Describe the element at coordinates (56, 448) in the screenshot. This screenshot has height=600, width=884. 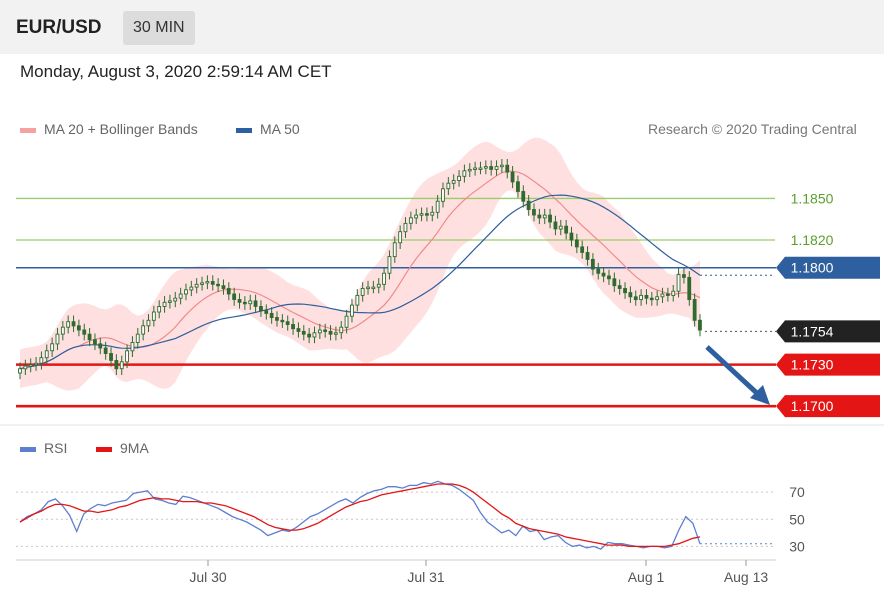
I see `legend-rsi-label: RSI` at that location.